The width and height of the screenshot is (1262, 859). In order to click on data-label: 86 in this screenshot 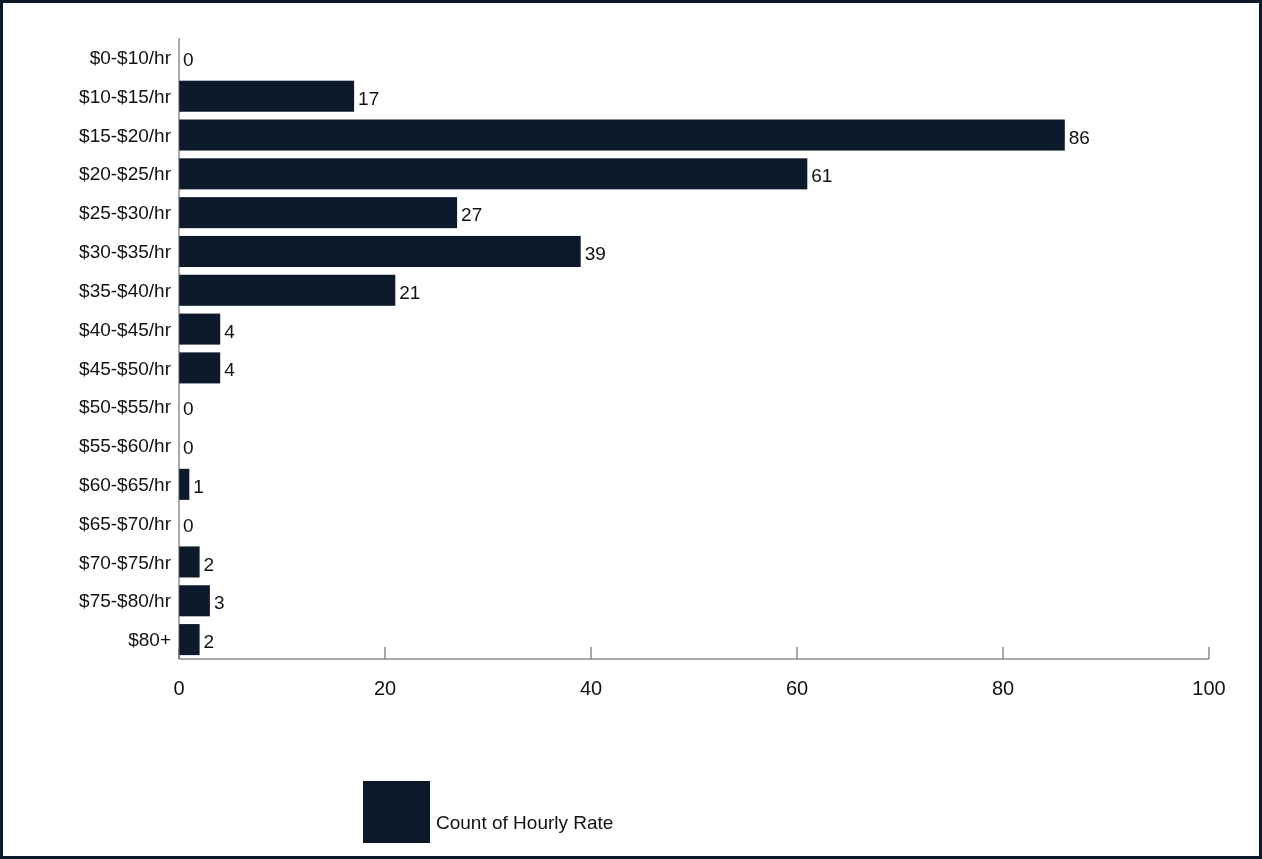, I will do `click(1079, 137)`.